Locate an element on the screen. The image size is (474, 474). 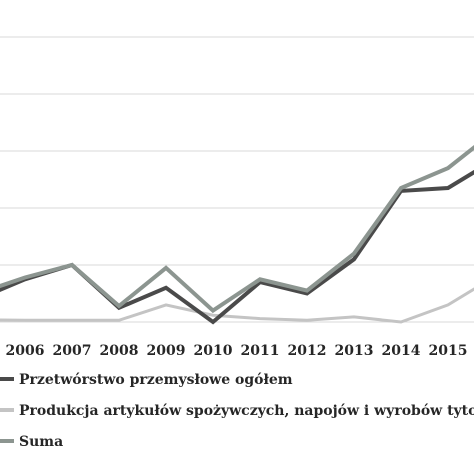
x-tick-label-2015: 2015 is located at coordinates (448, 351).